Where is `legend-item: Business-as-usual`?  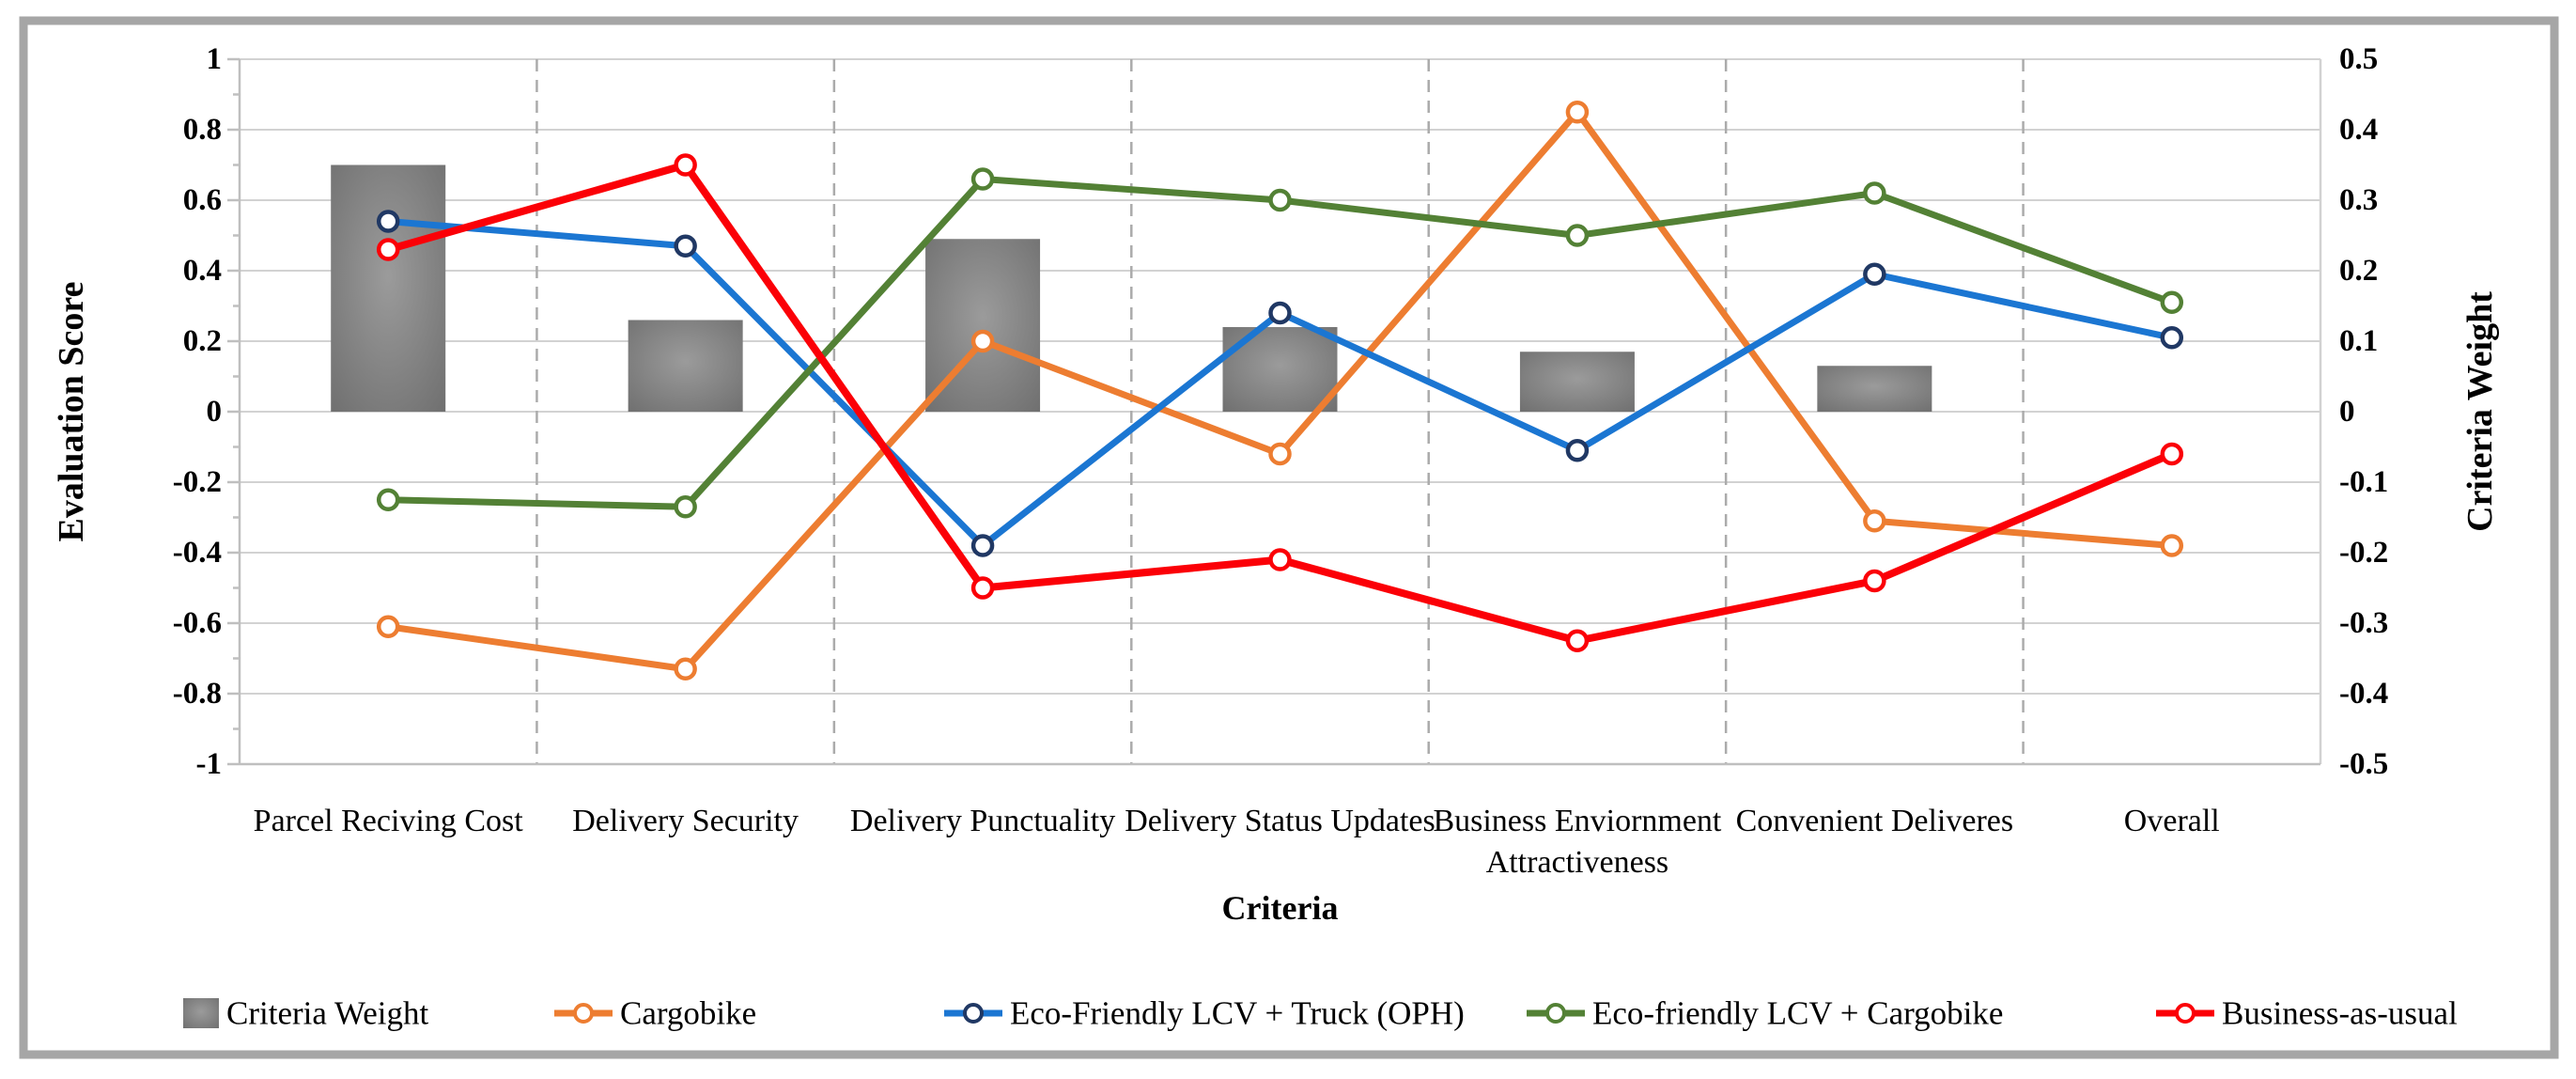 legend-item: Business-as-usual is located at coordinates (2307, 1013).